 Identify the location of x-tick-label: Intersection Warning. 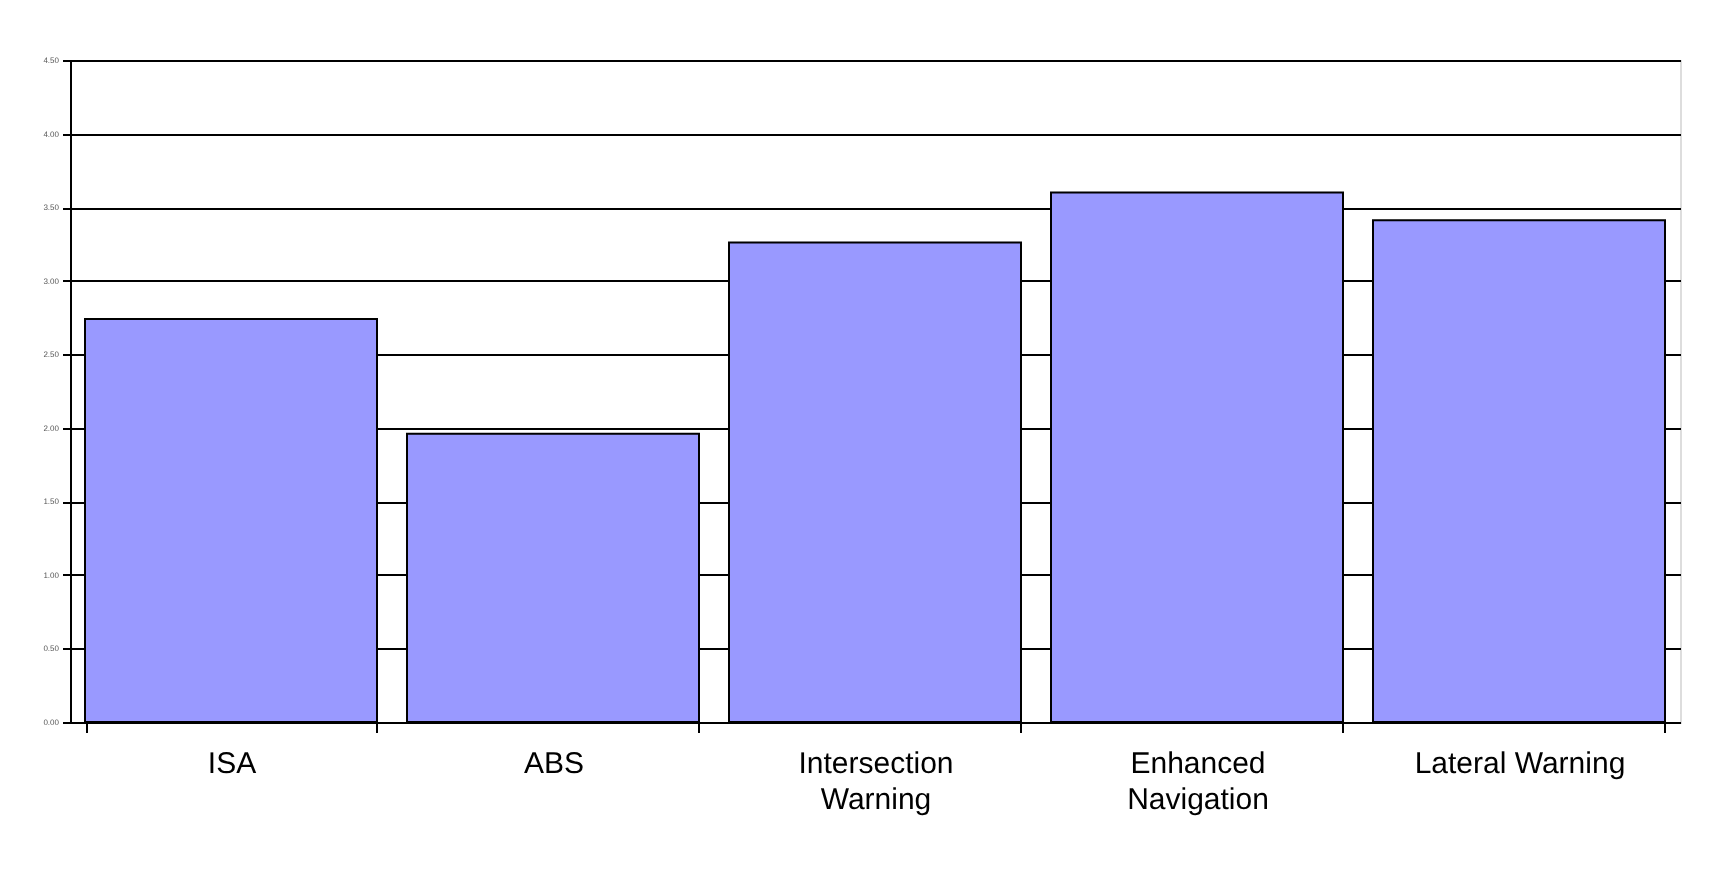
(876, 782).